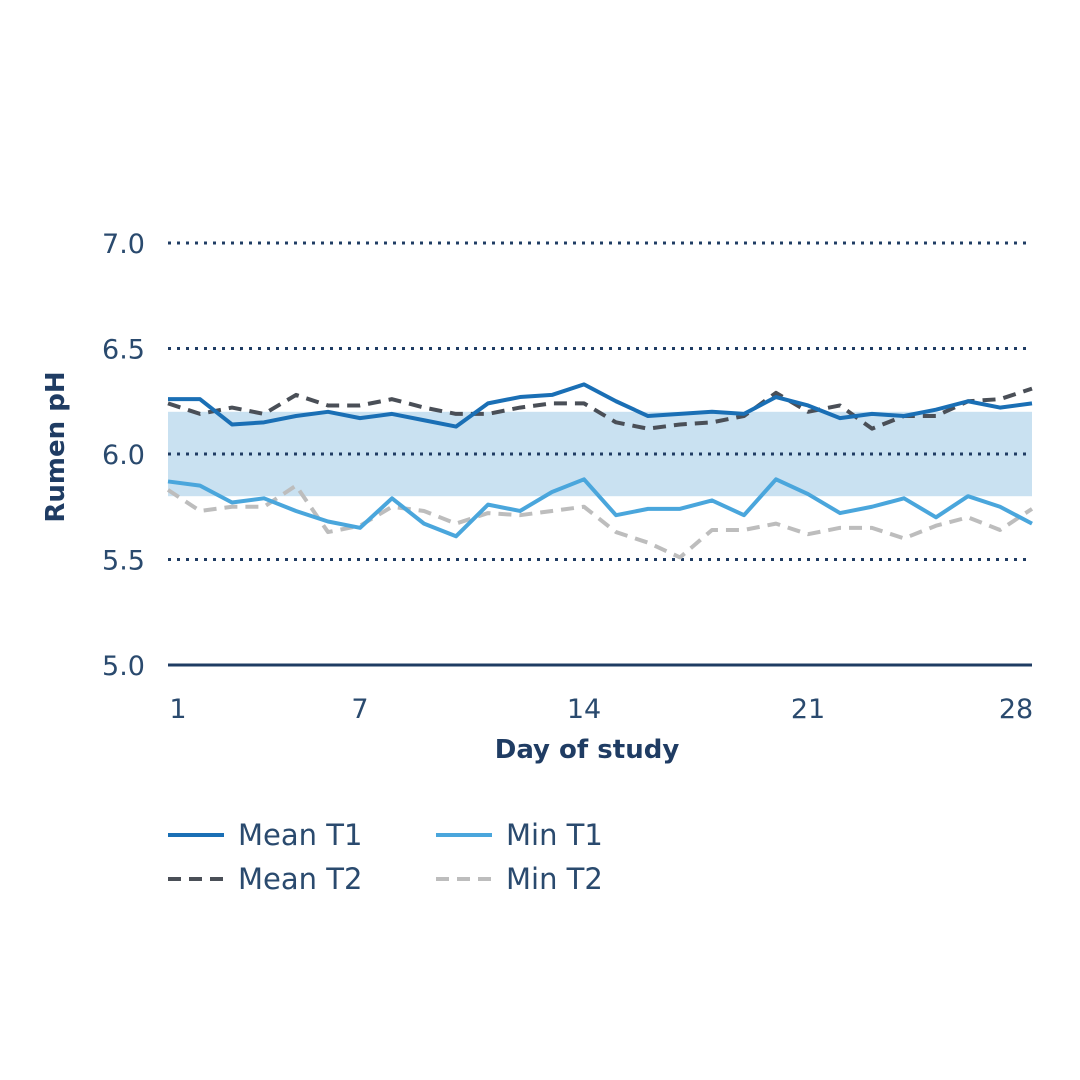 The height and width of the screenshot is (1080, 1080). I want to click on series-line-min-t1, so click(600, 508).